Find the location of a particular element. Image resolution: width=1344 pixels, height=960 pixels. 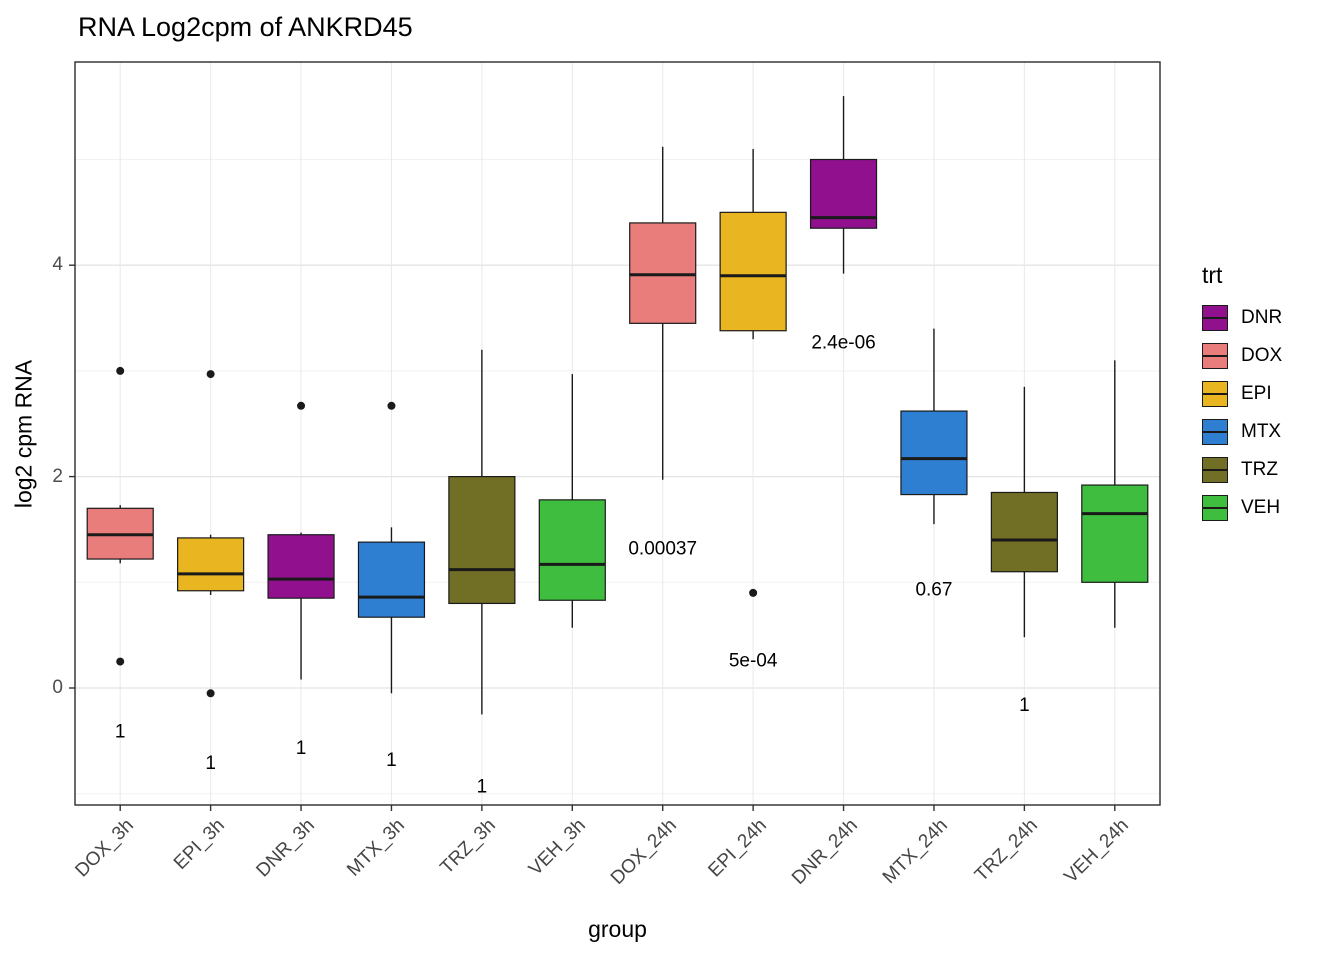

legend-item-EPI: EPI is located at coordinates (1242, 394).